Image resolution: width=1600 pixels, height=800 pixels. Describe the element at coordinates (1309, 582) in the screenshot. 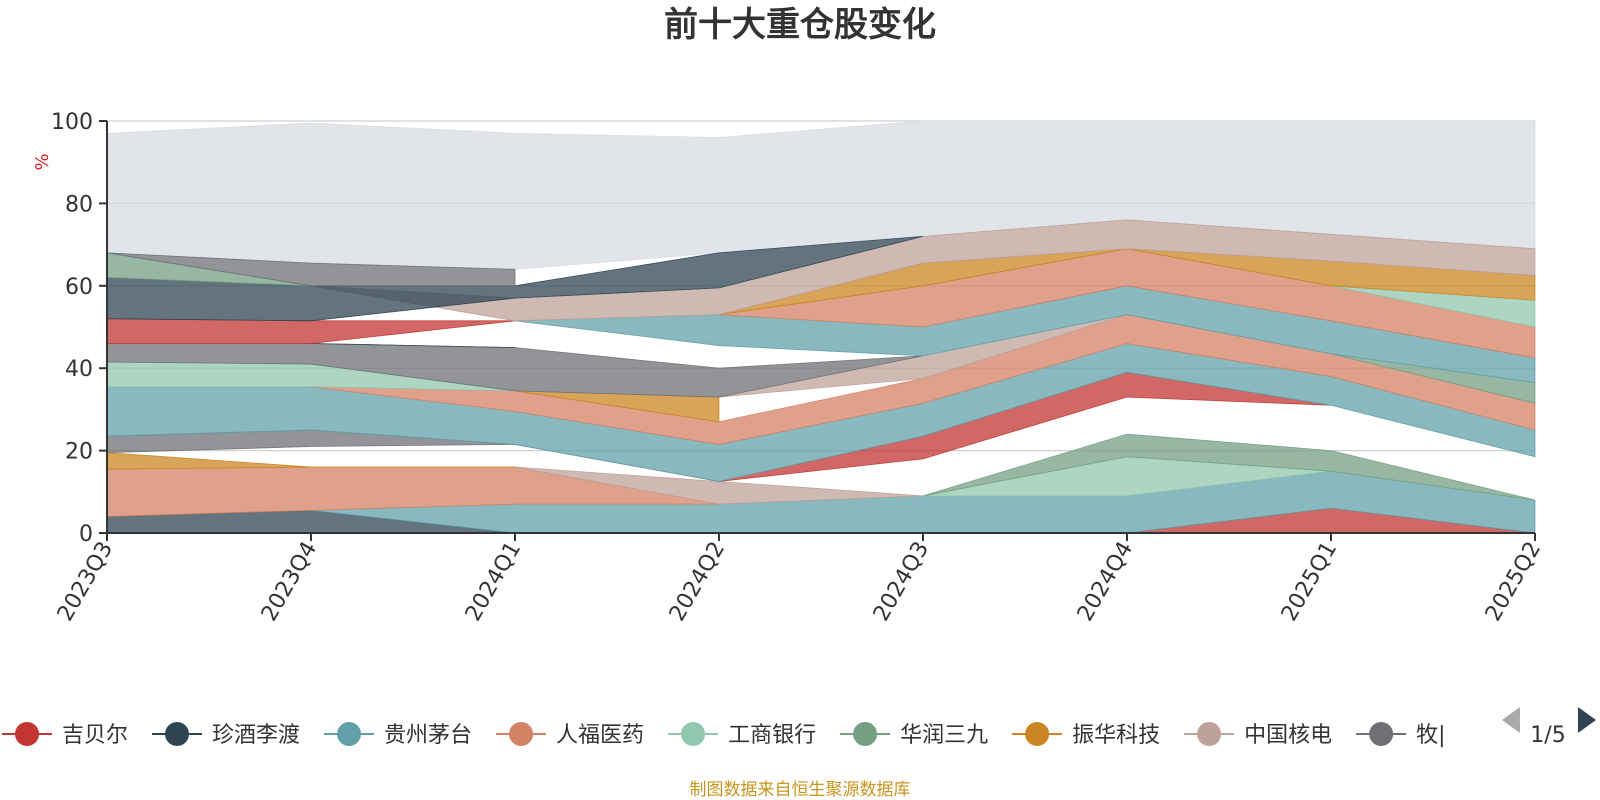

I see `x-tick-label: 2025Q1` at that location.